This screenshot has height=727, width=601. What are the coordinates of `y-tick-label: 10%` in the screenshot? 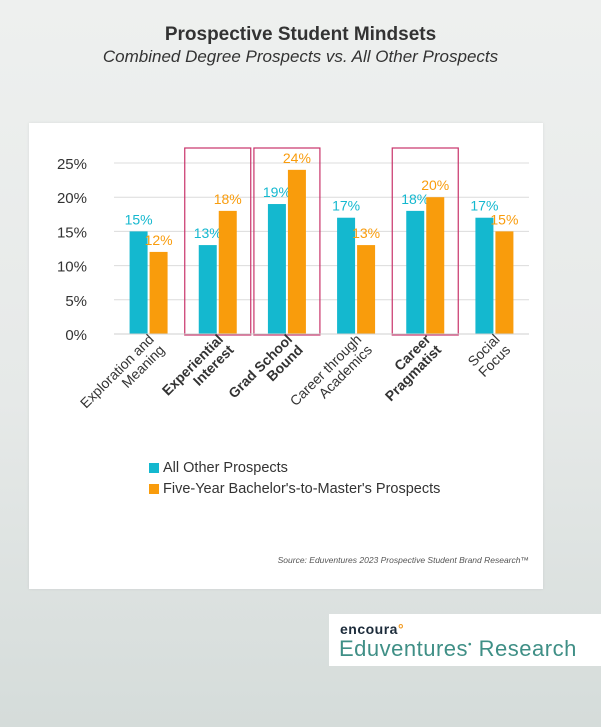 It's located at (72, 267).